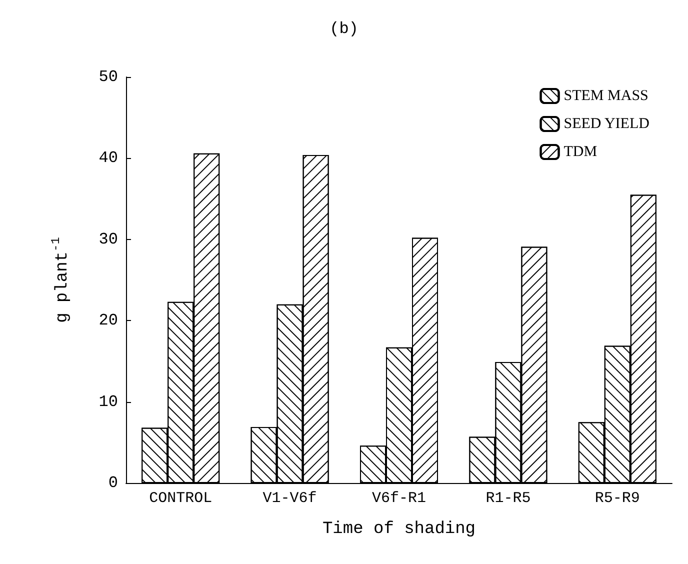 The image size is (688, 564). What do you see at coordinates (180, 498) in the screenshot?
I see `x-tick-label: CONTROL` at bounding box center [180, 498].